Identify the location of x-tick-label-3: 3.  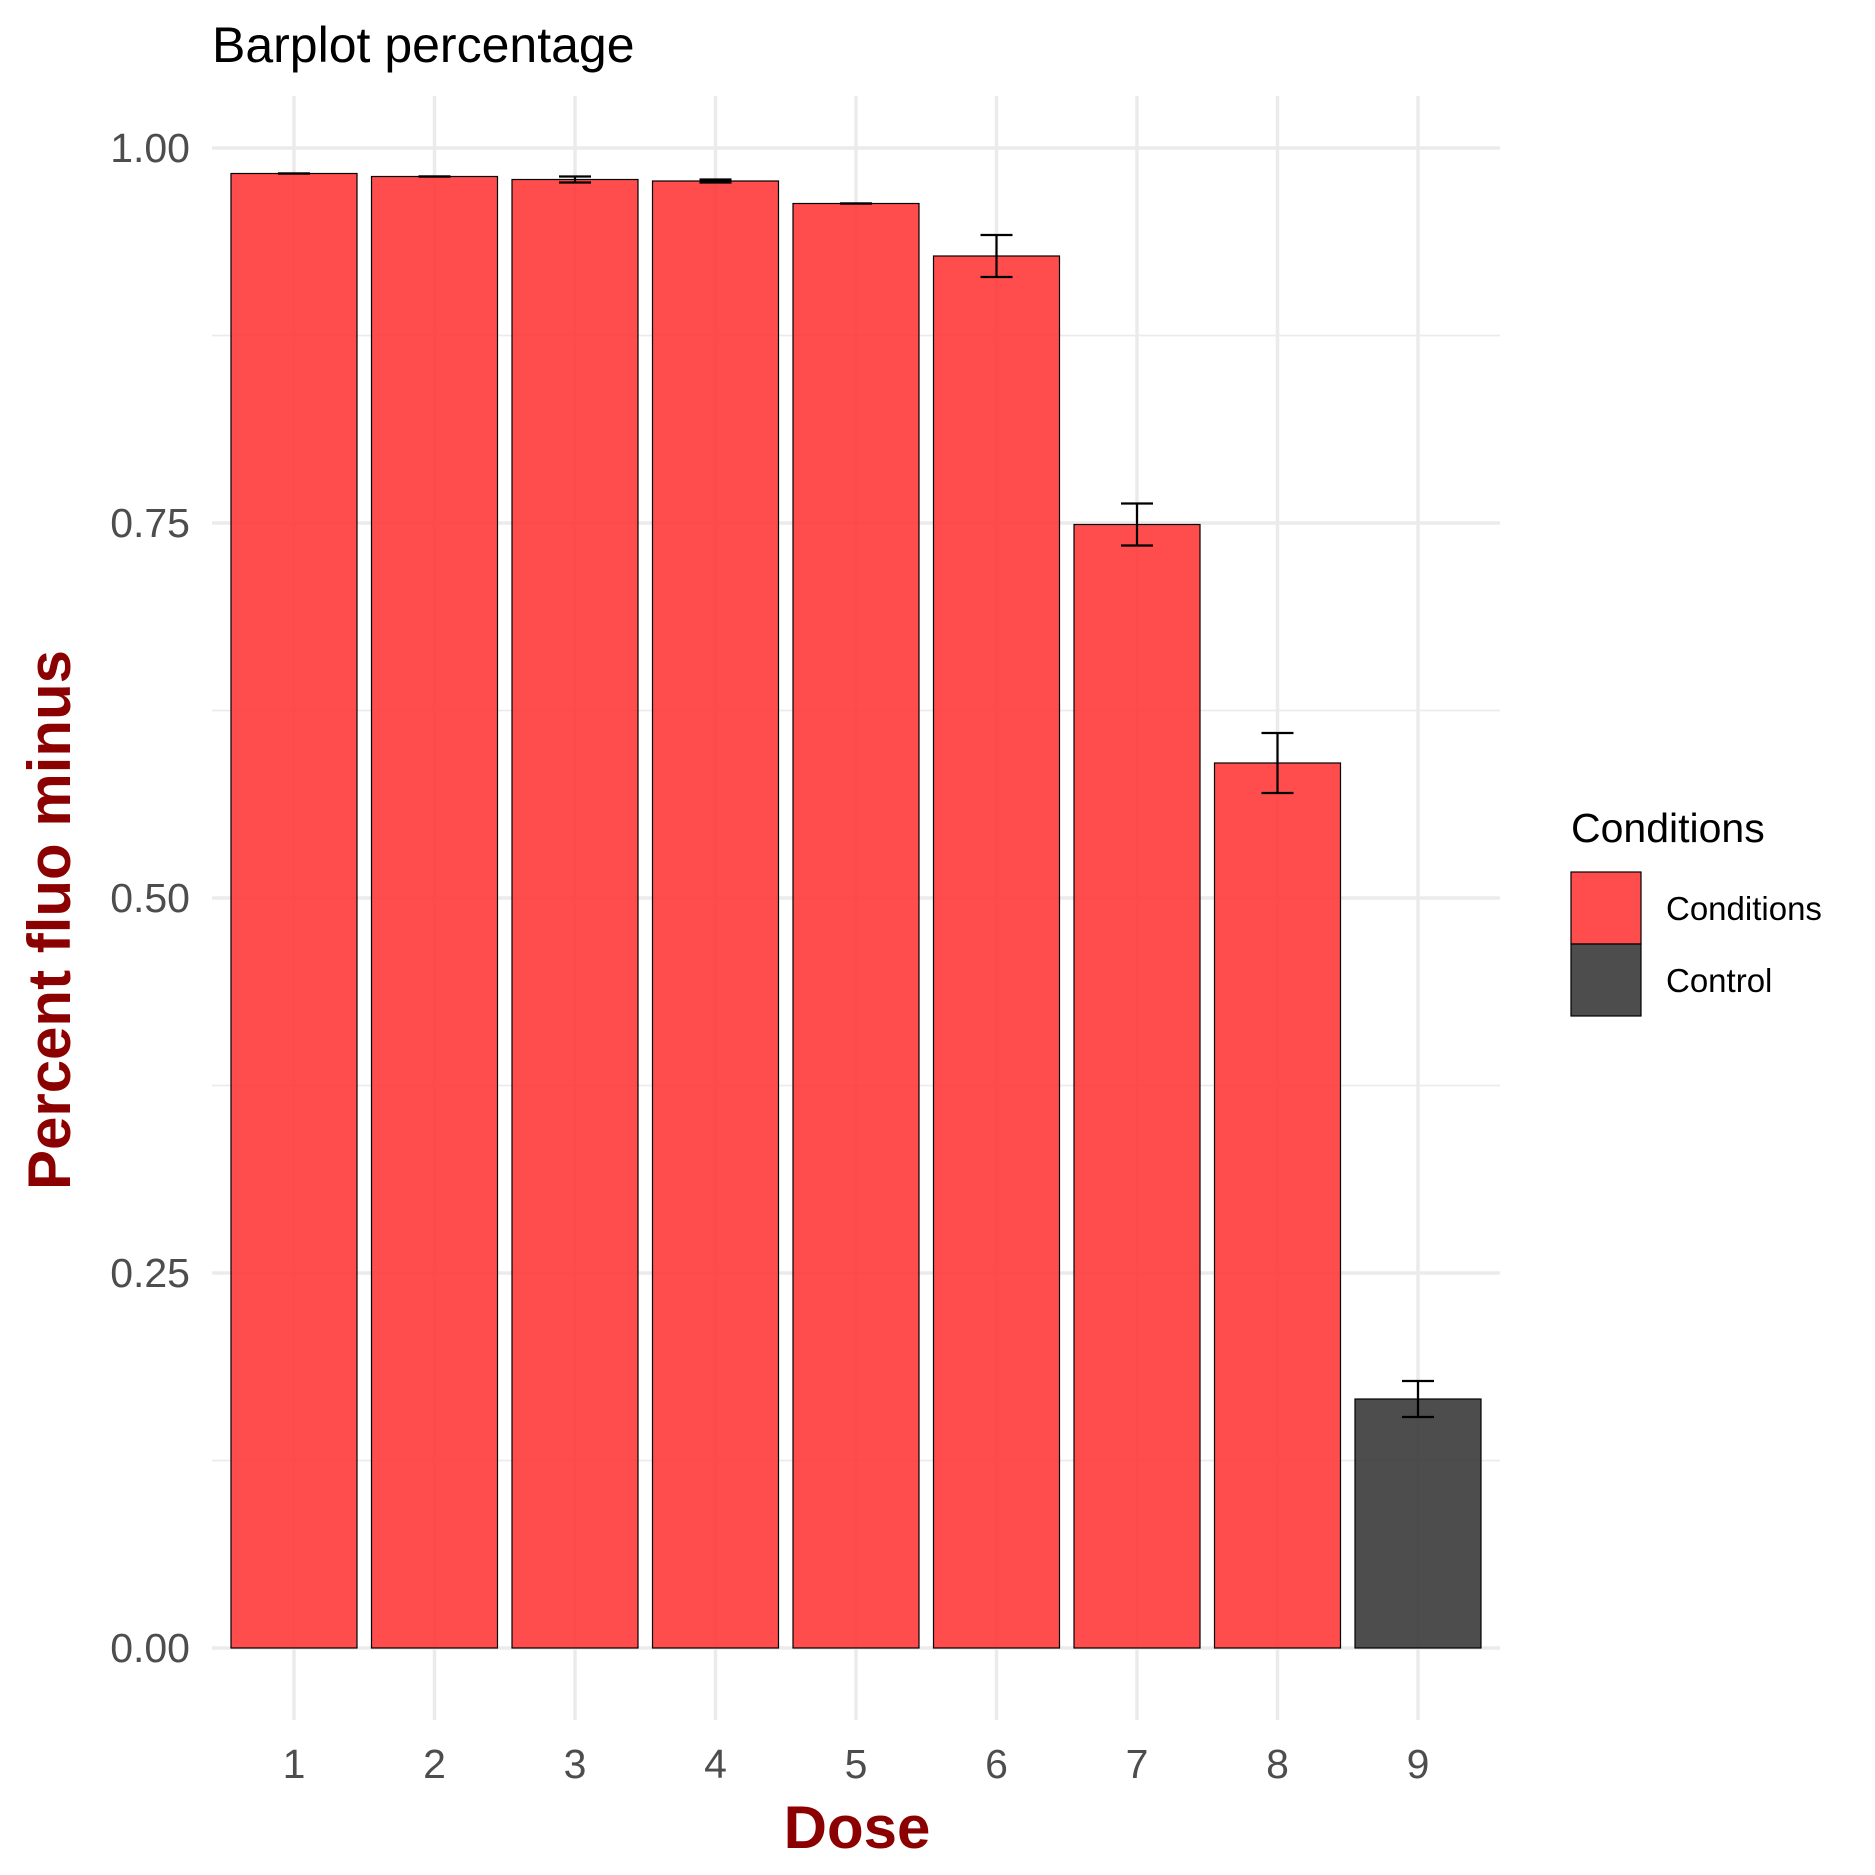
(575, 1764).